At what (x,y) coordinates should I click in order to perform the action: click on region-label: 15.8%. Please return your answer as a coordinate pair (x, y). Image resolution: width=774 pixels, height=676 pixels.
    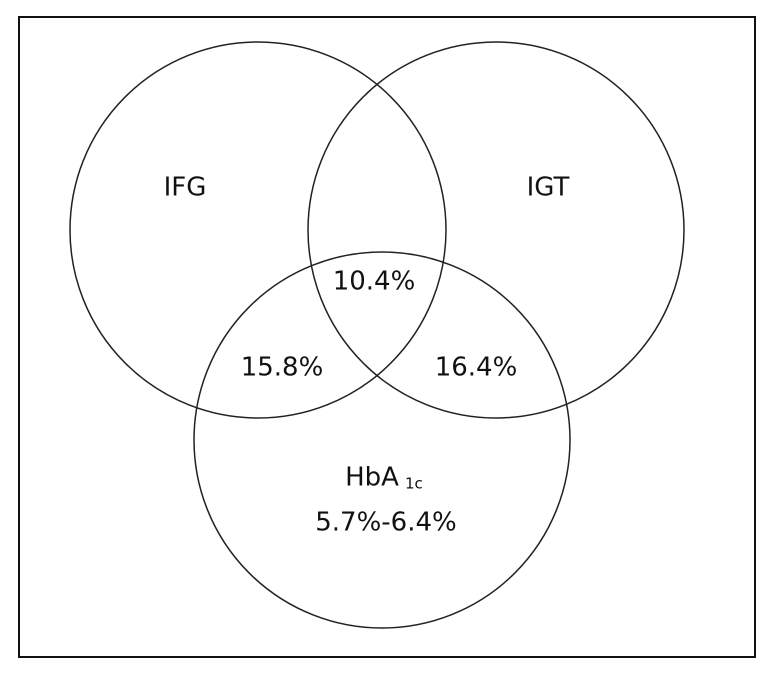
    Looking at the image, I should click on (282, 368).